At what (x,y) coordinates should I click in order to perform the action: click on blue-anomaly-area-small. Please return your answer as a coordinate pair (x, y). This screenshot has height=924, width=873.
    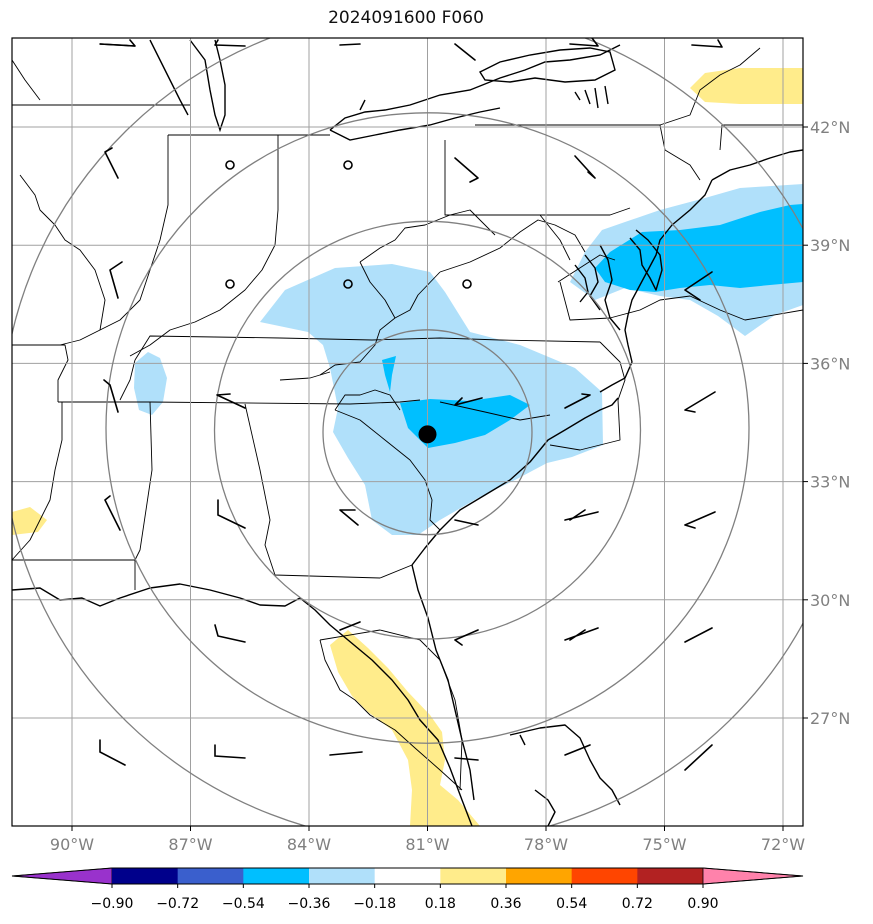
    Looking at the image, I should click on (389, 374).